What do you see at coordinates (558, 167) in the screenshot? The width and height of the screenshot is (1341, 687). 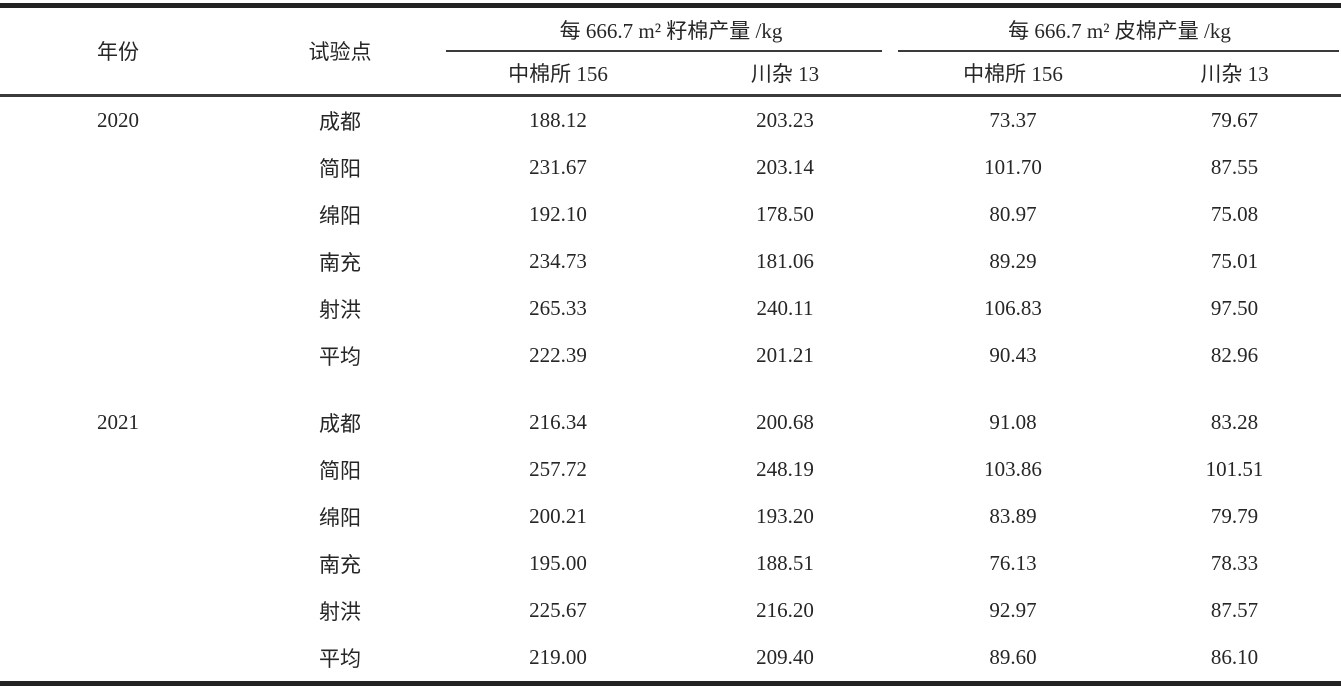 I see `value-cell: 231.67` at bounding box center [558, 167].